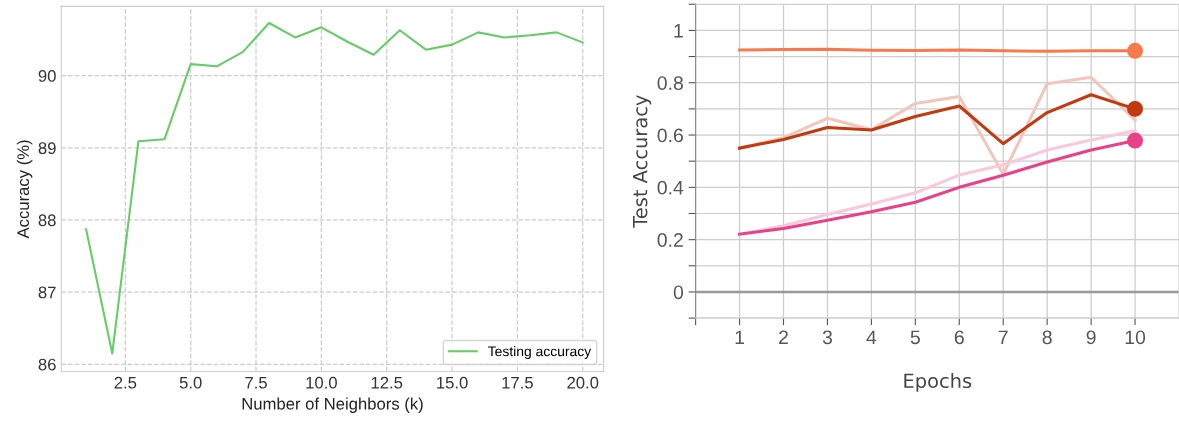 The image size is (1179, 427). I want to click on x-tick-label: 1, so click(740, 337).